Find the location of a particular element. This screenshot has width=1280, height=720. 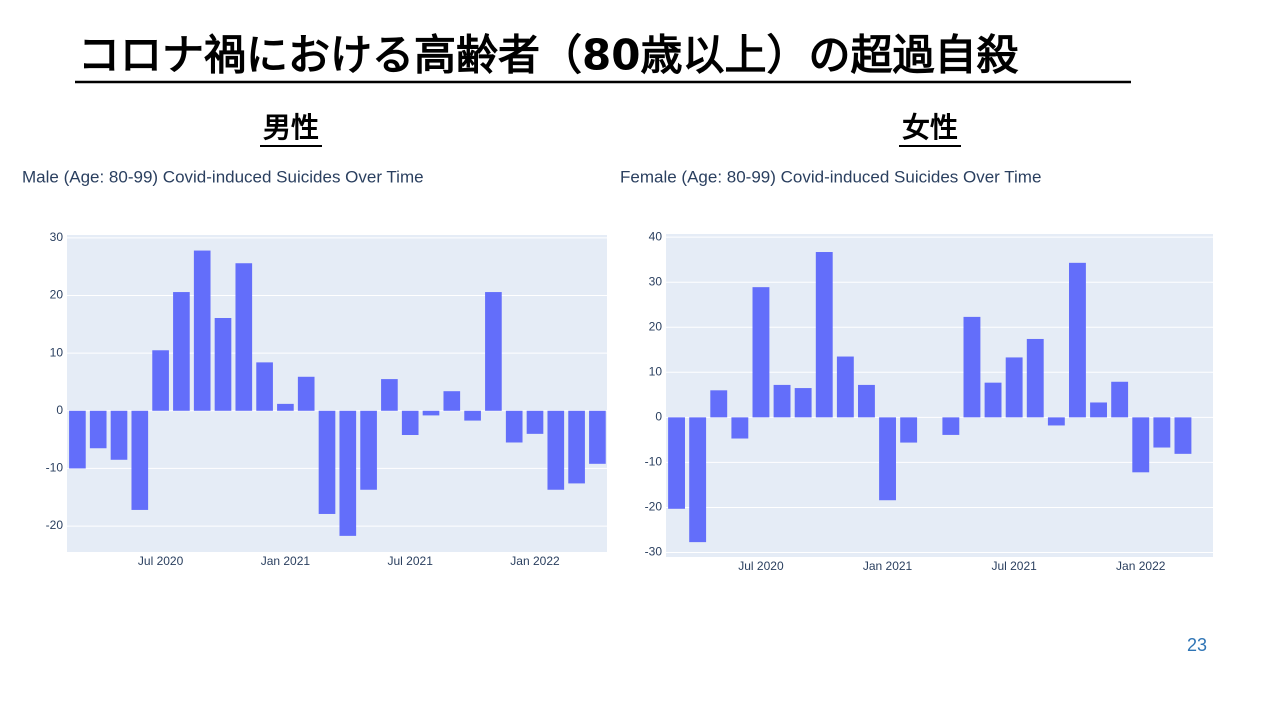

page-number: 23 is located at coordinates (1197, 645).